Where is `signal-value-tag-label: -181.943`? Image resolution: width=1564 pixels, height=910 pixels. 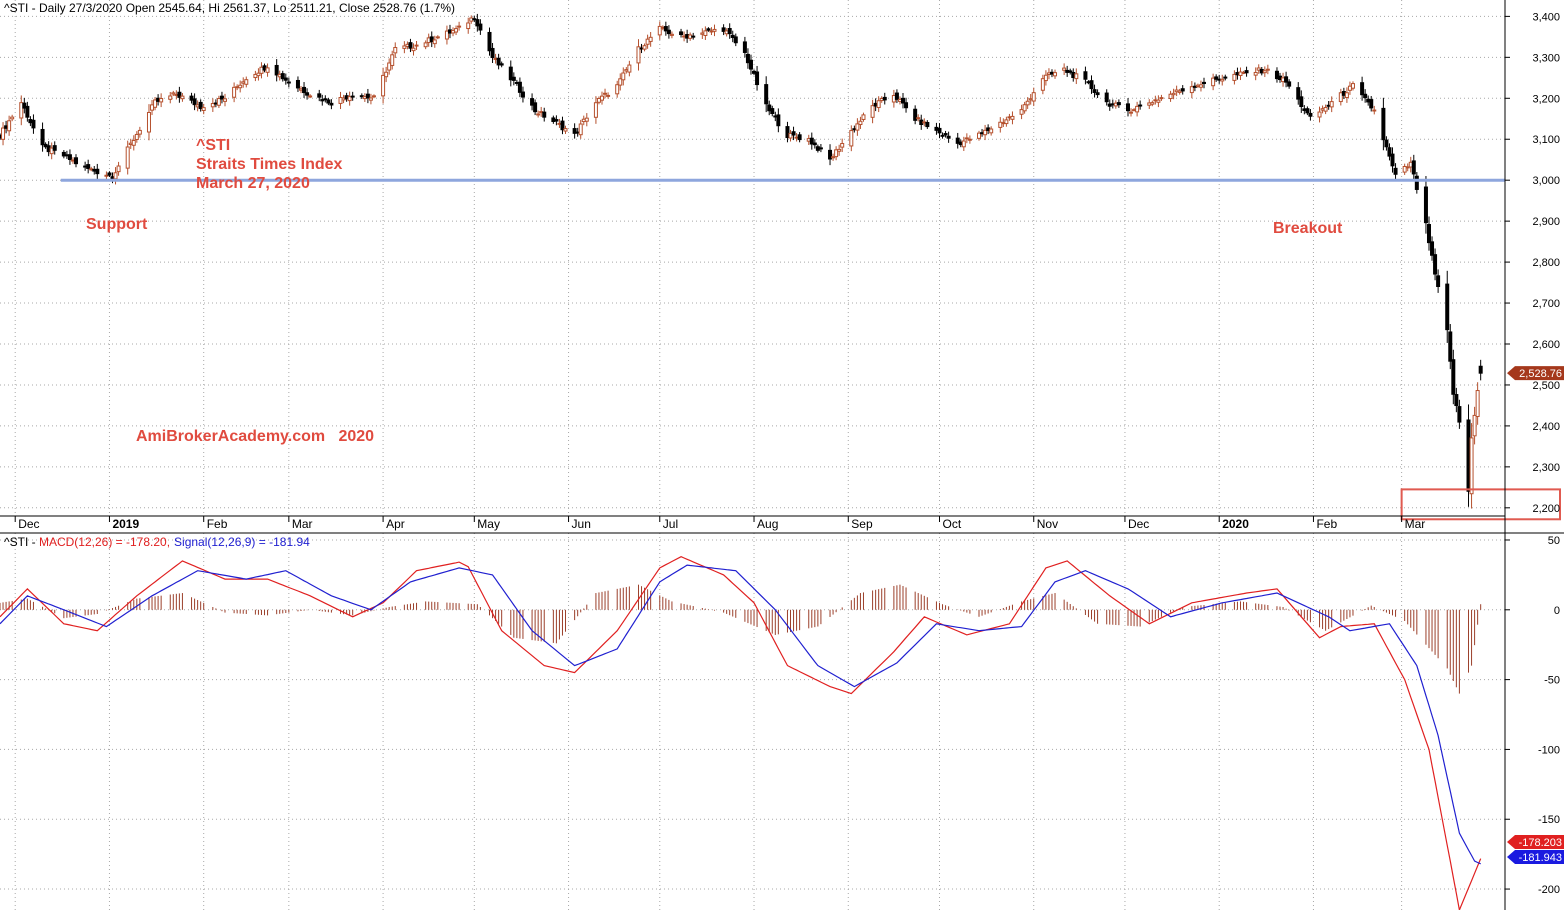 signal-value-tag-label: -181.943 is located at coordinates (1540, 858).